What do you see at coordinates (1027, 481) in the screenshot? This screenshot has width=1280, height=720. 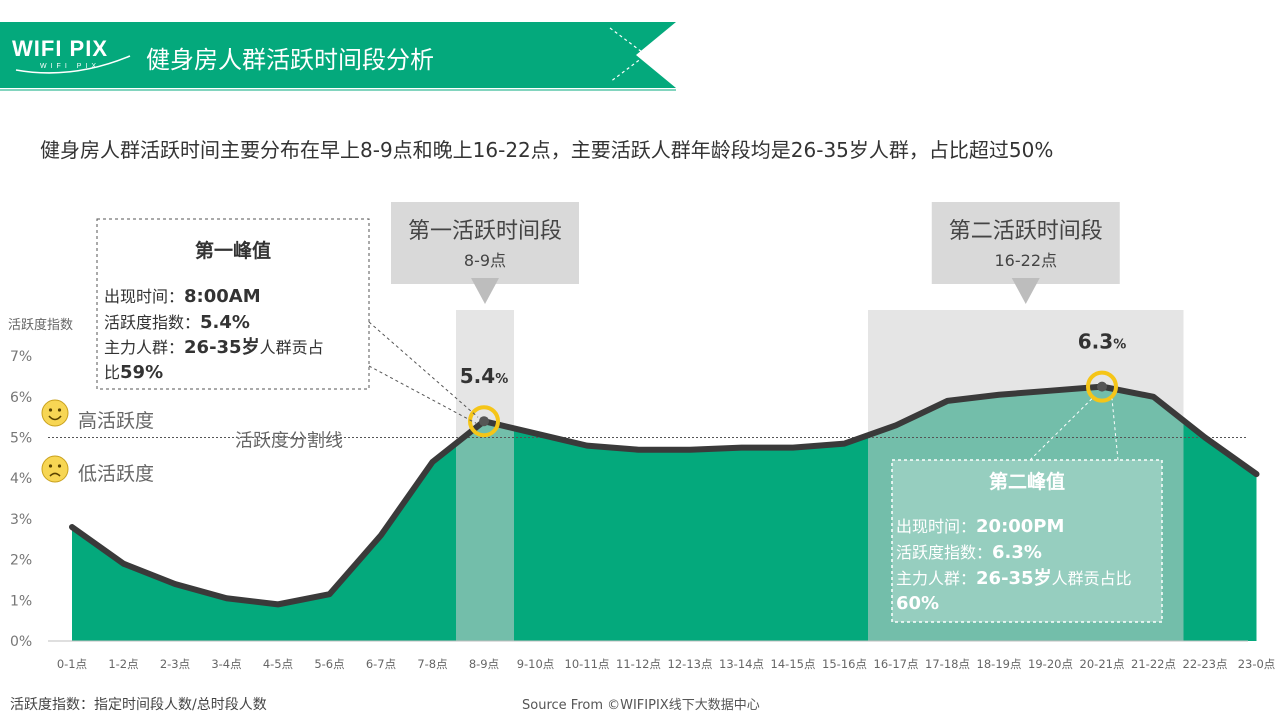 I see `peak-callout-title: 第二峰值` at bounding box center [1027, 481].